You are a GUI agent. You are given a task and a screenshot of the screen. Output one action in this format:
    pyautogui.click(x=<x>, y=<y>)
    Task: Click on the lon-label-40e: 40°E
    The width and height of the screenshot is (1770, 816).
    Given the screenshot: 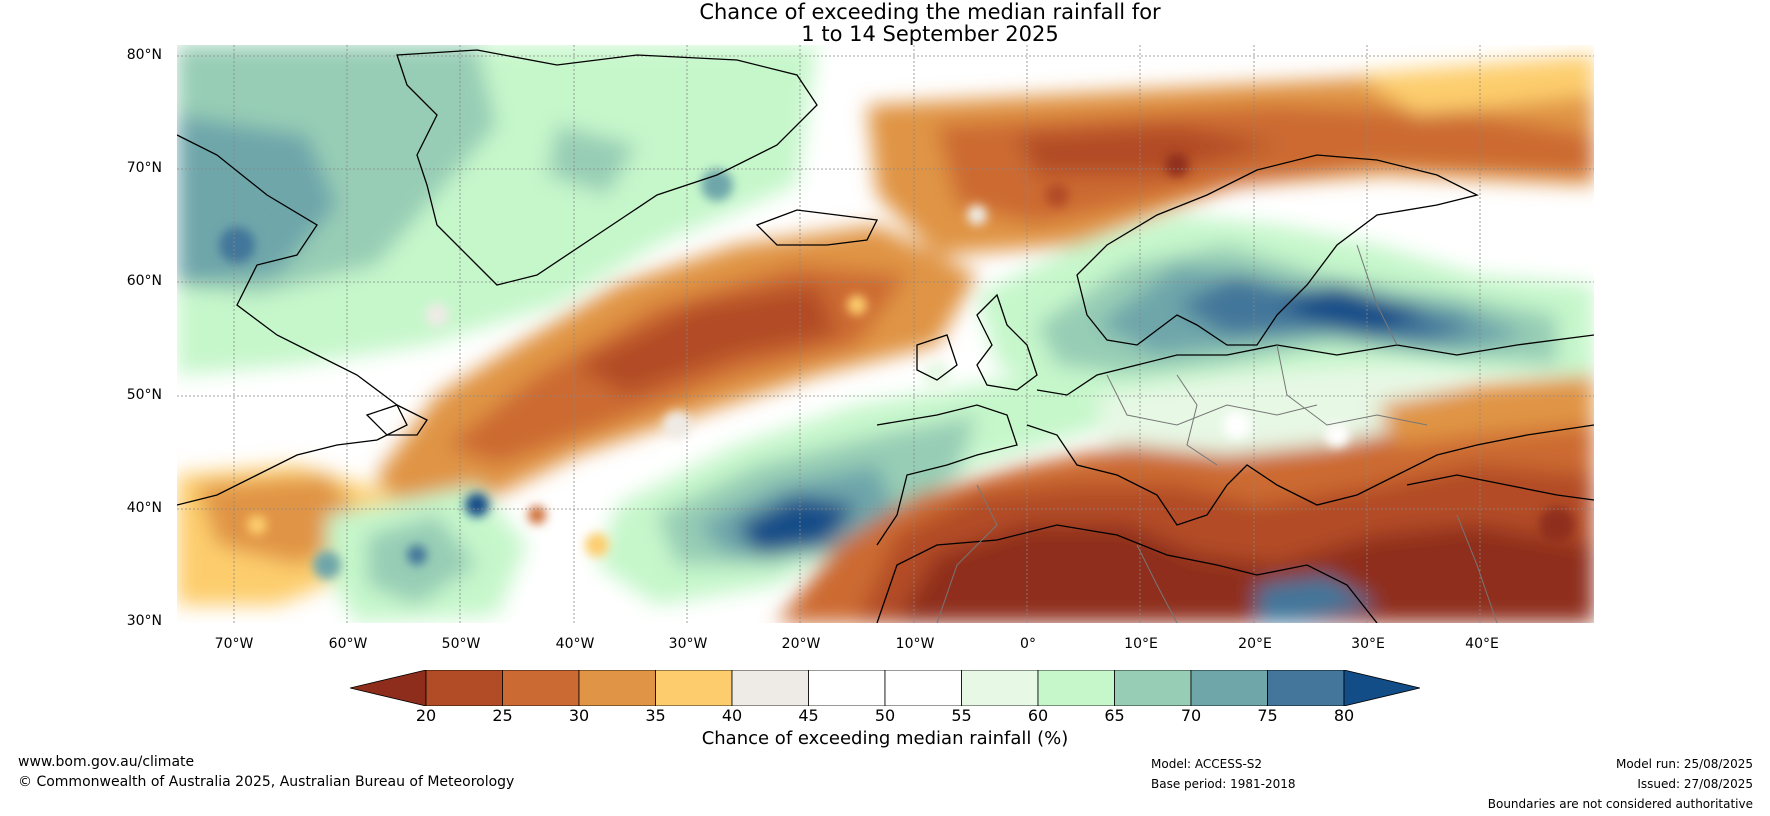 What is the action you would take?
    pyautogui.click(x=1482, y=644)
    